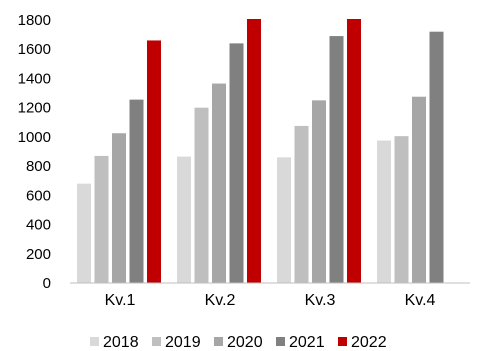 The height and width of the screenshot is (351, 480). What do you see at coordinates (183, 342) in the screenshot?
I see `legend-label: 2019` at bounding box center [183, 342].